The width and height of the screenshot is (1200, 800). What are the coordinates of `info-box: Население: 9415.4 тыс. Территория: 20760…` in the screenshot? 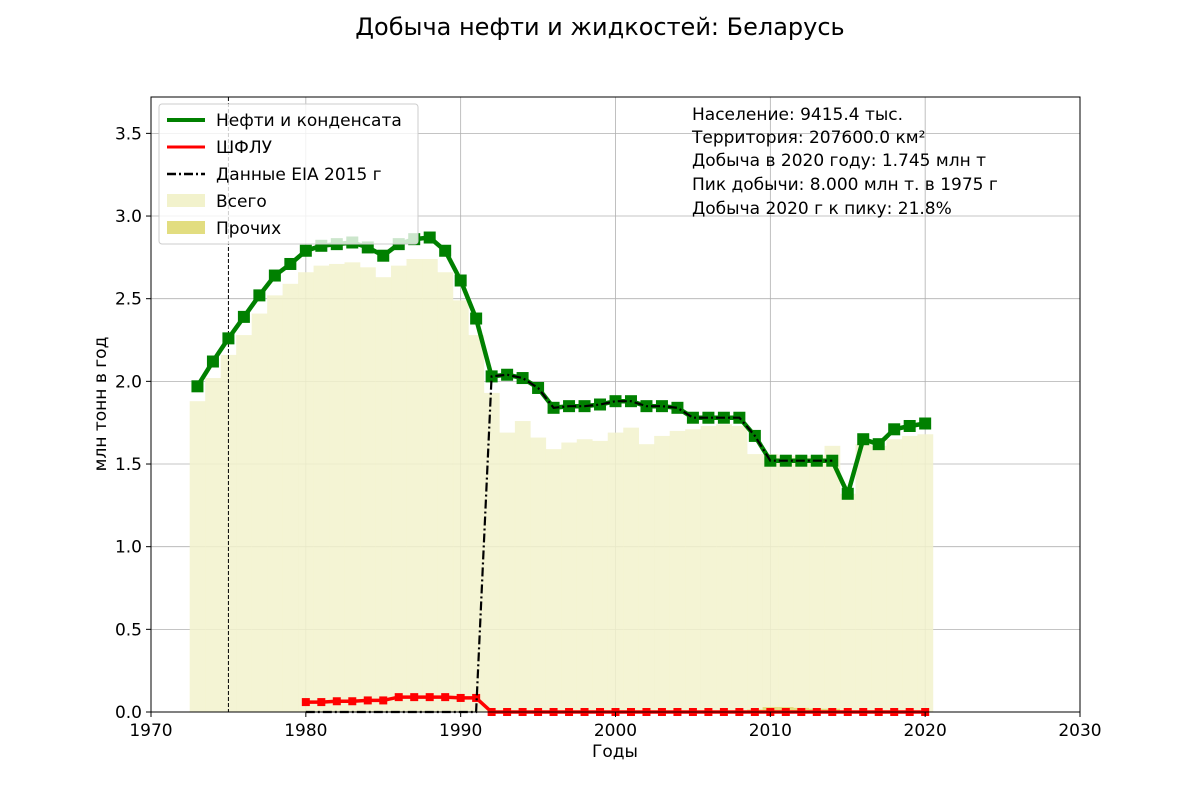 It's located at (844, 162).